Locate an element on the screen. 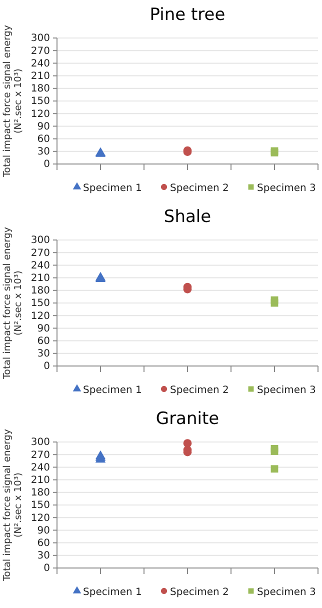  chart-title: Granite is located at coordinates (188, 419).